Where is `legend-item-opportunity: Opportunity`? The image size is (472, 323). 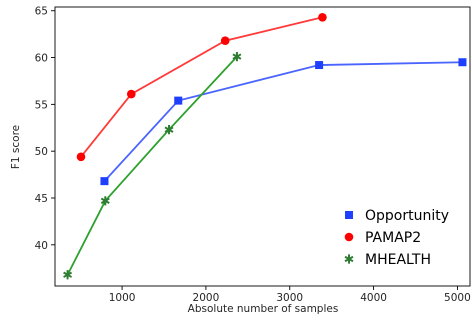
legend-item-opportunity: Opportunity is located at coordinates (397, 216).